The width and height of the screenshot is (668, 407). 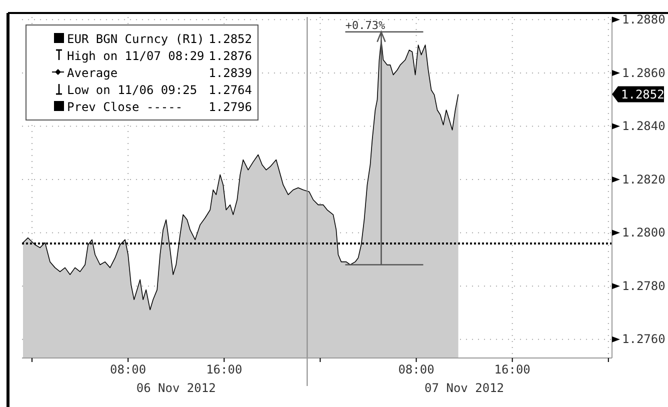 I want to click on legend-label: Prev Close -----, so click(x=125, y=107).